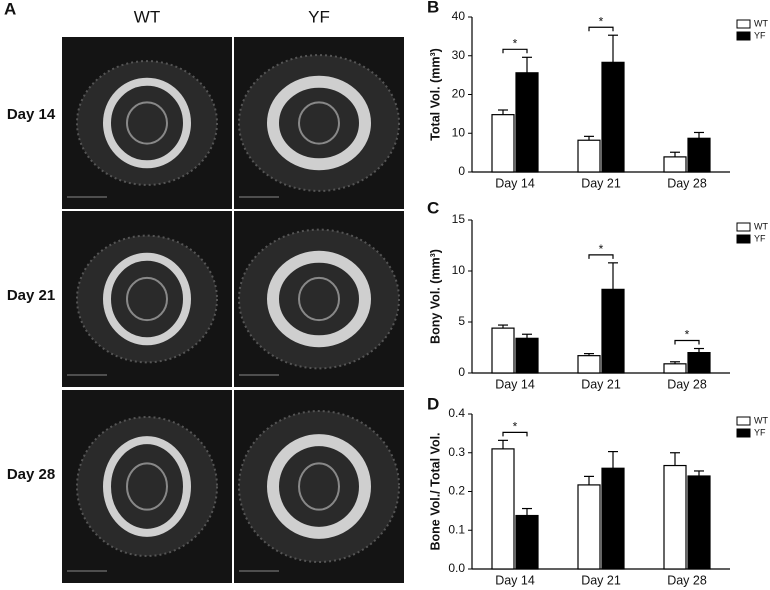 This screenshot has width=770, height=590. I want to click on panel-label: B, so click(433, 8).